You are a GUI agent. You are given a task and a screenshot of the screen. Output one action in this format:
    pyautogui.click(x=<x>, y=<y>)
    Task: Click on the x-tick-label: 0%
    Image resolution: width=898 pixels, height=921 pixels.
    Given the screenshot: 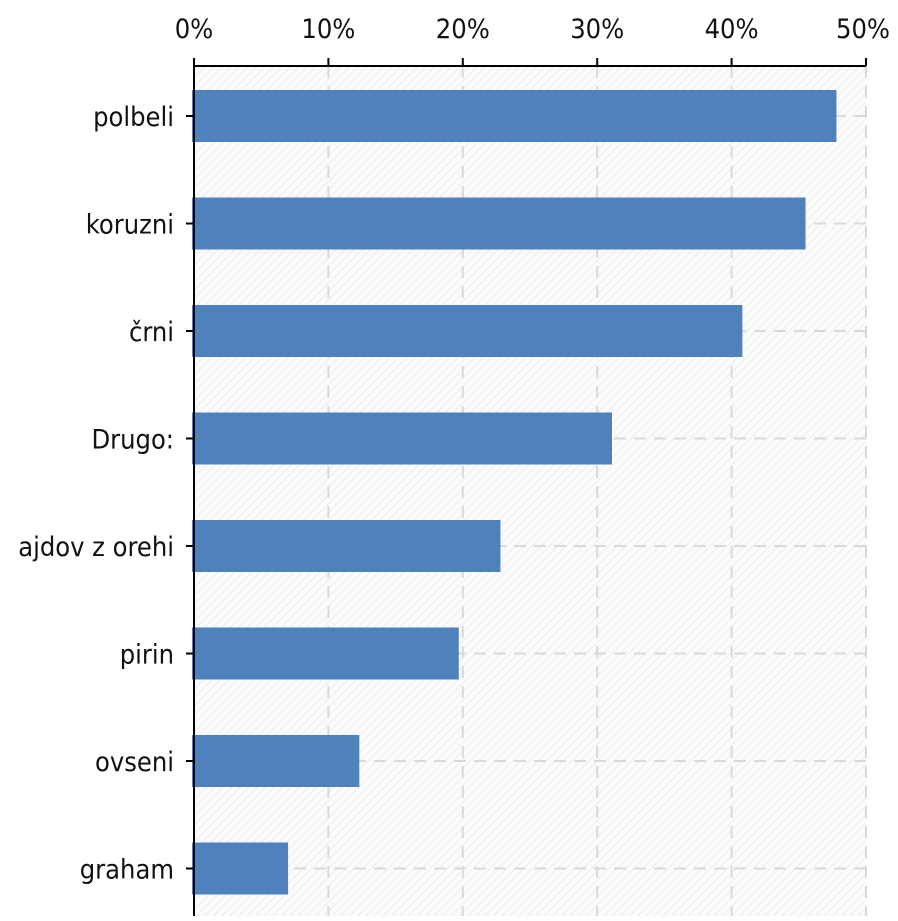 What is the action you would take?
    pyautogui.click(x=194, y=29)
    